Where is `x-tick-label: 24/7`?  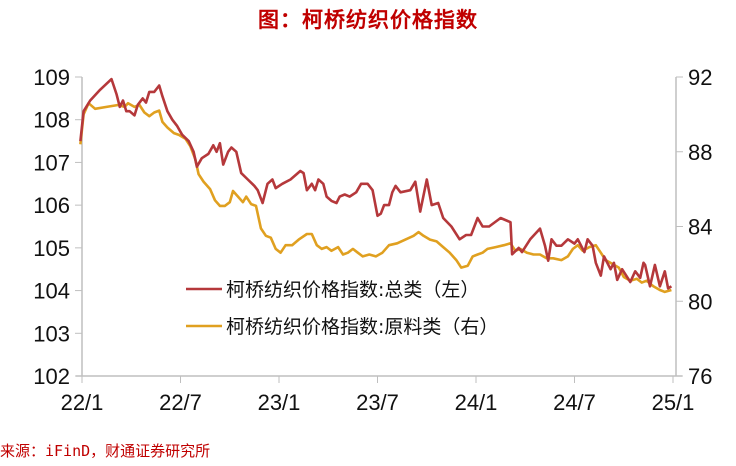 x-tick-label: 24/7 is located at coordinates (574, 402).